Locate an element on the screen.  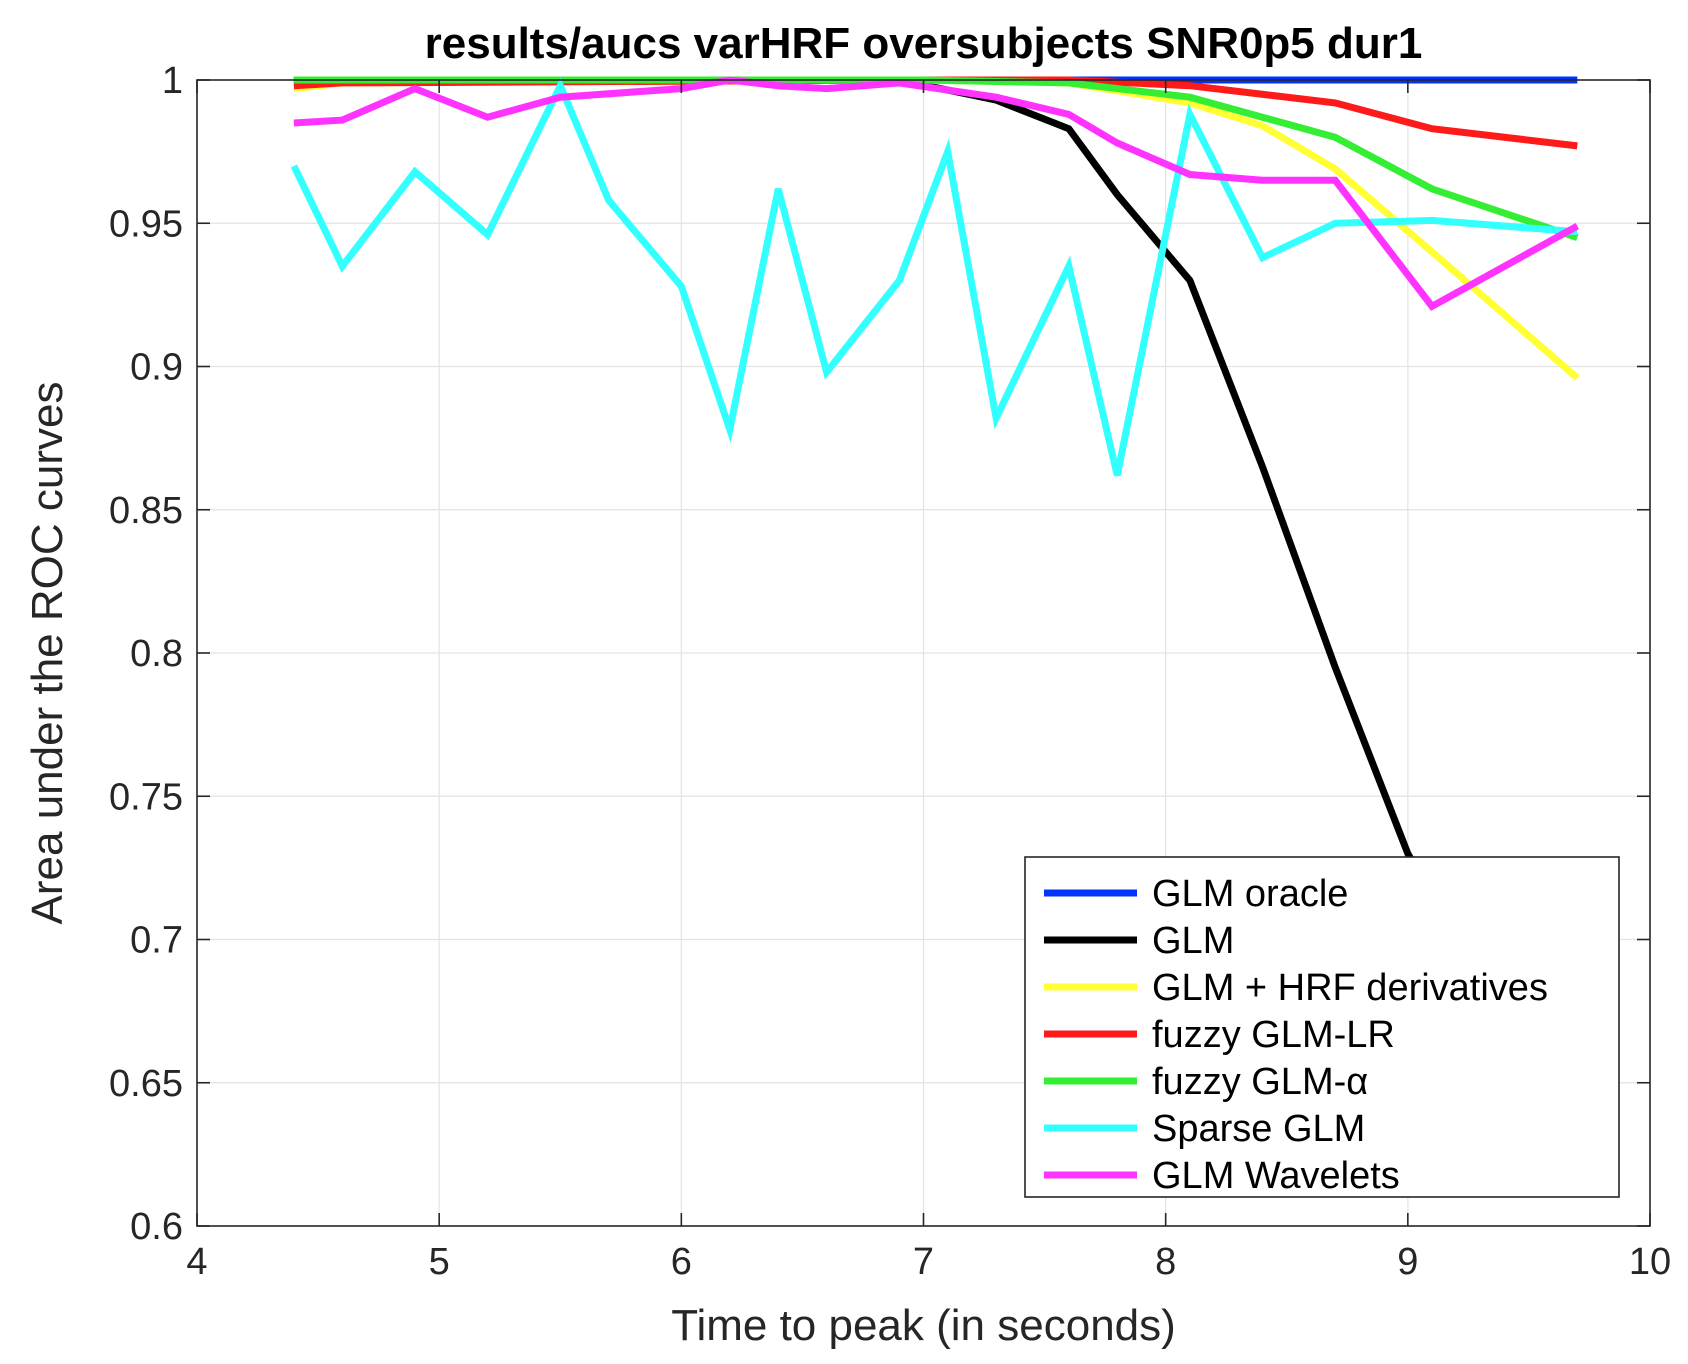
y-tick-label: 0.8 is located at coordinates (156, 654).